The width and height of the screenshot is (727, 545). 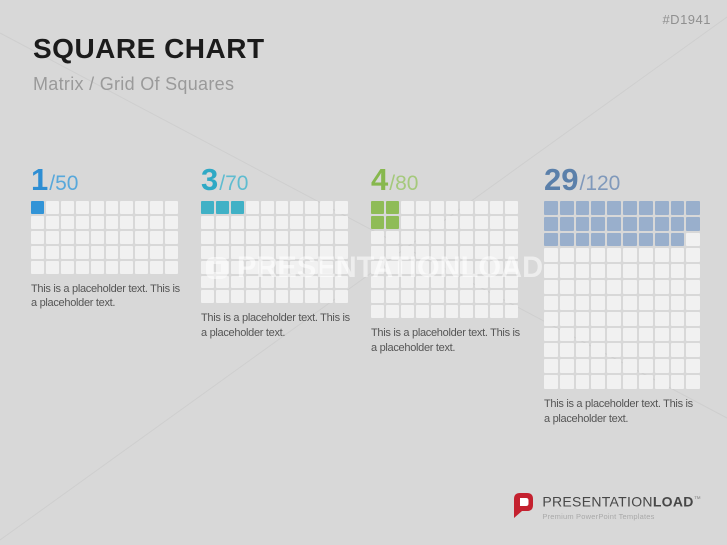 What do you see at coordinates (600, 183) in the screenshot?
I see `waffle-total: /120` at bounding box center [600, 183].